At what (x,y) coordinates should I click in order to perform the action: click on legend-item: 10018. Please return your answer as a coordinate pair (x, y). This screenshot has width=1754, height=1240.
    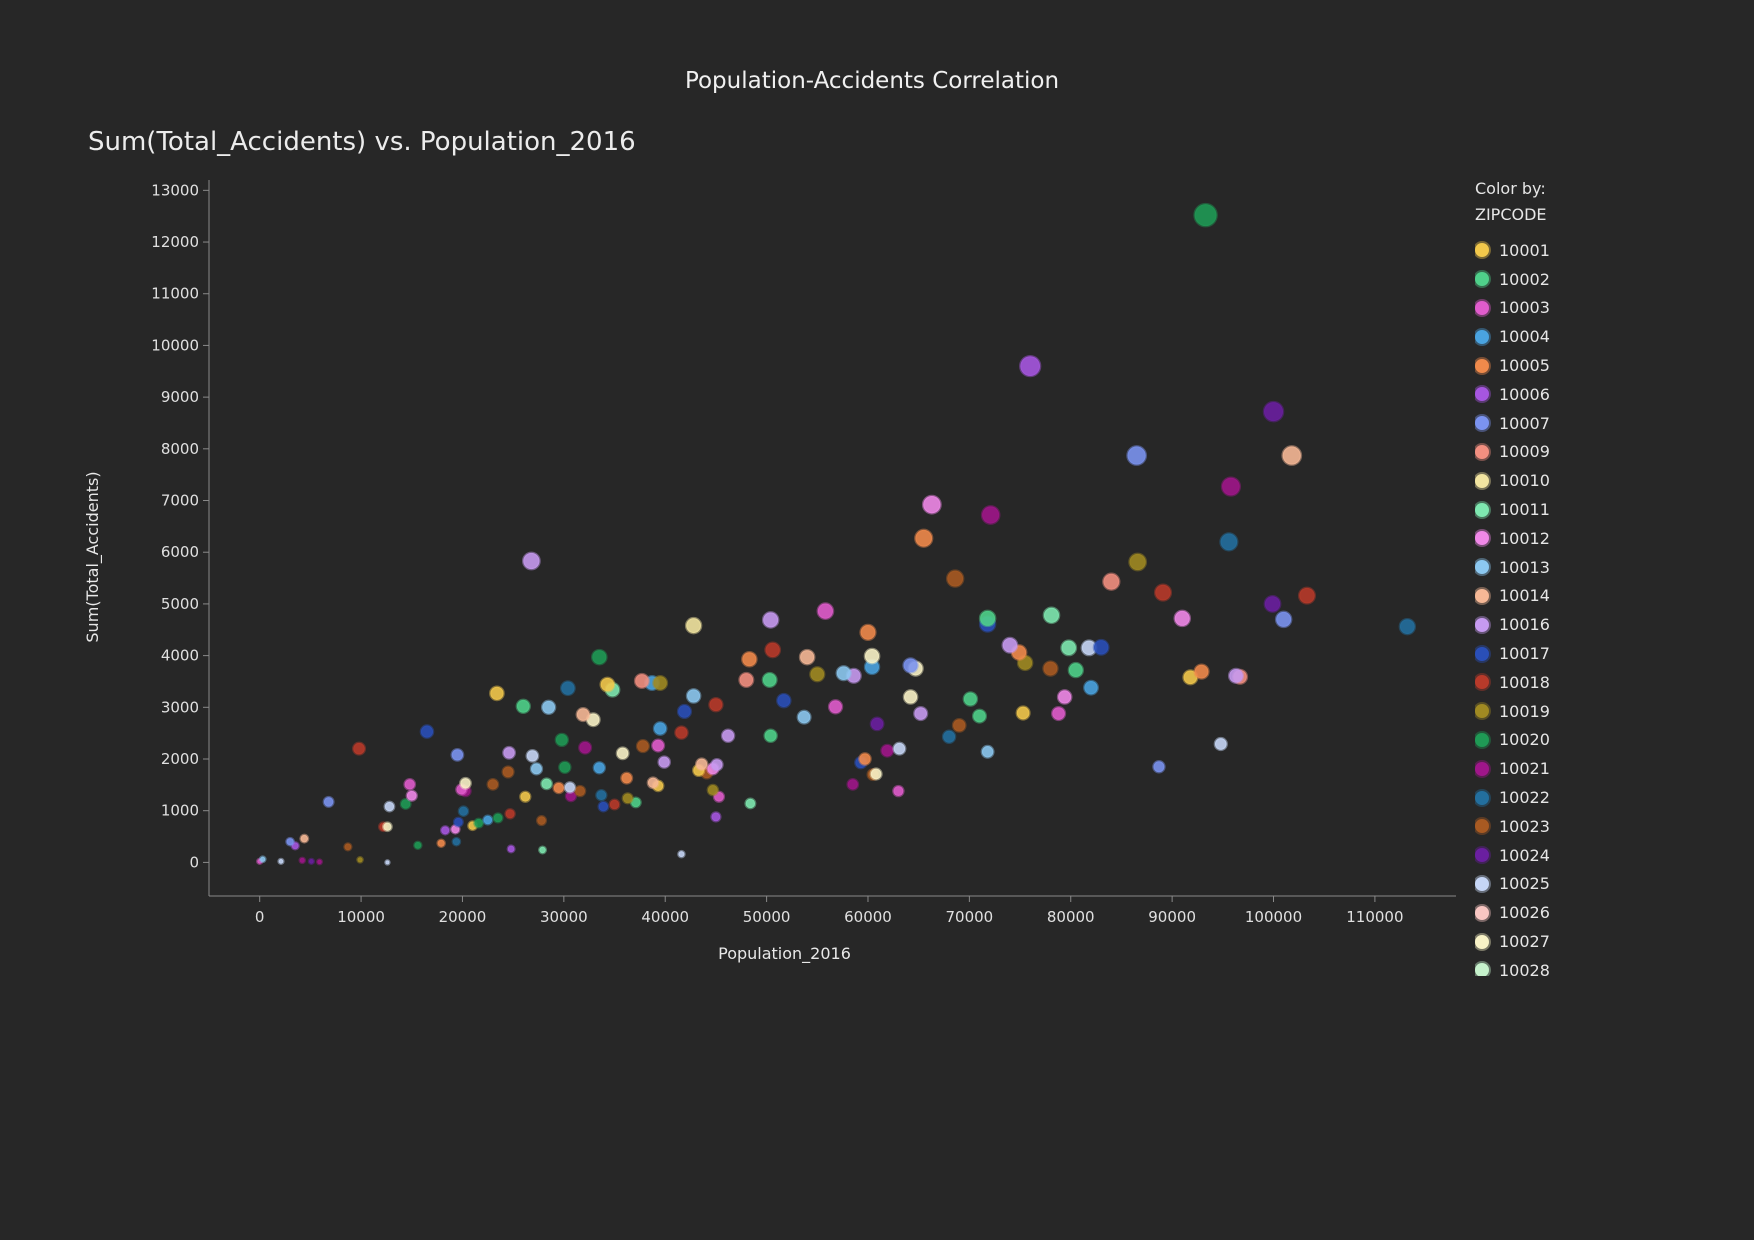
    Looking at the image, I should click on (1555, 682).